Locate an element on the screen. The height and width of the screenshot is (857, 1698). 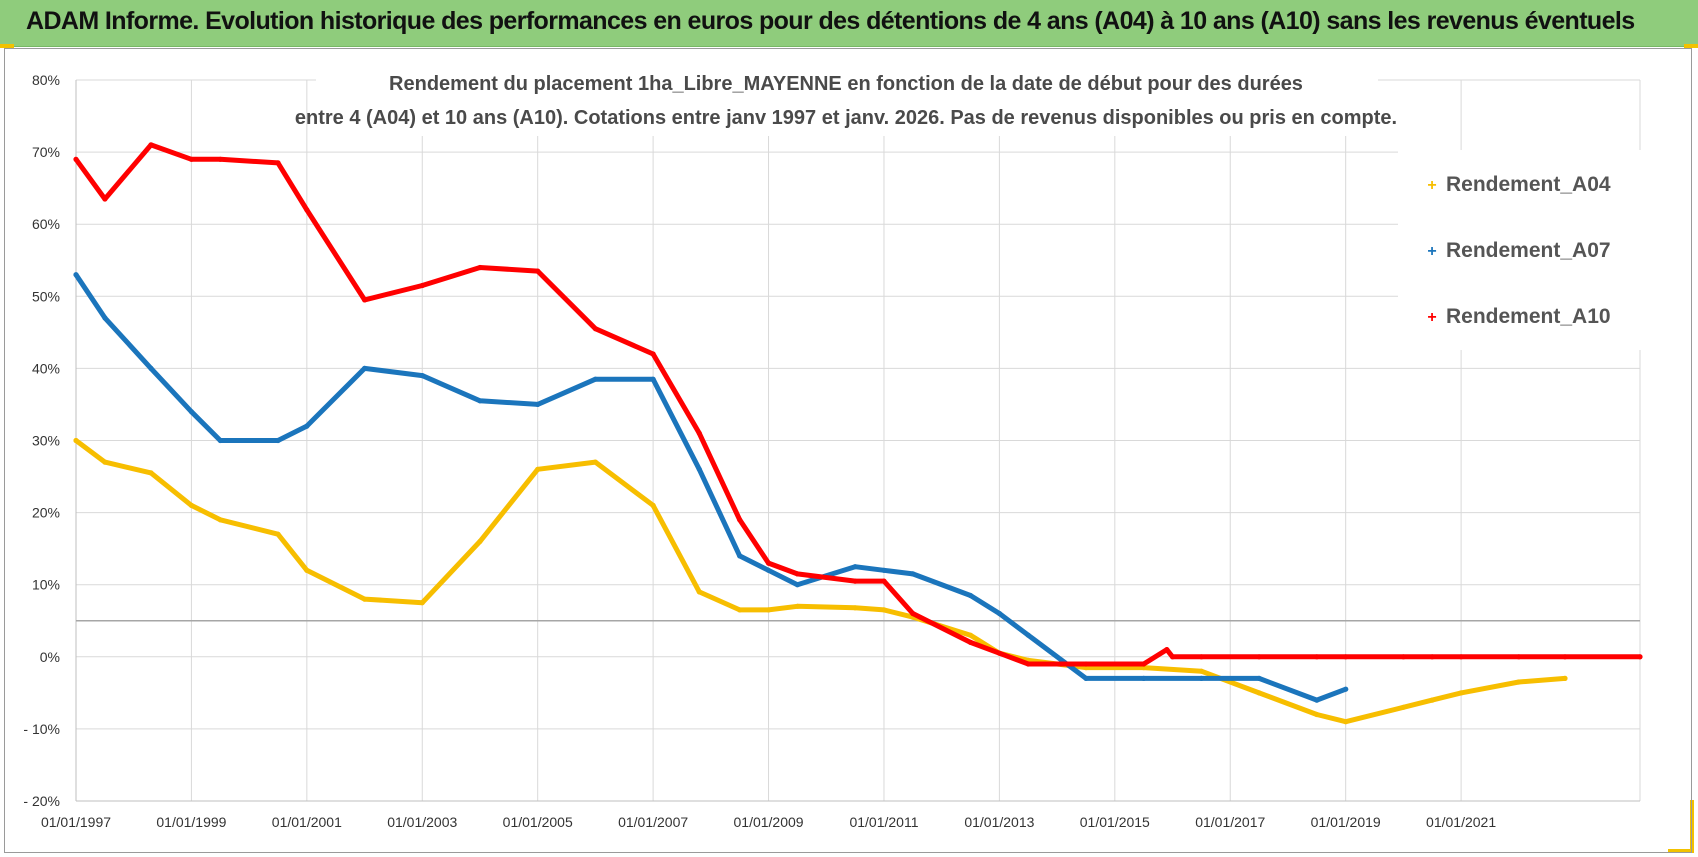
x-tick-label: 01/01/2009 is located at coordinates (769, 822).